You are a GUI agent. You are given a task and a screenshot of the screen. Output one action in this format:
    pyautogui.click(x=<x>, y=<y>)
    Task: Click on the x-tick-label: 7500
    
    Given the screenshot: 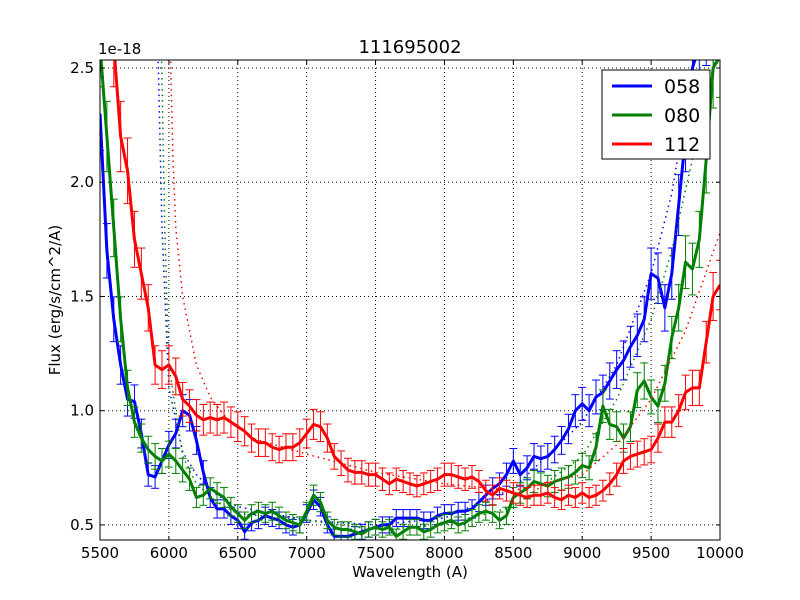 What is the action you would take?
    pyautogui.click(x=375, y=553)
    